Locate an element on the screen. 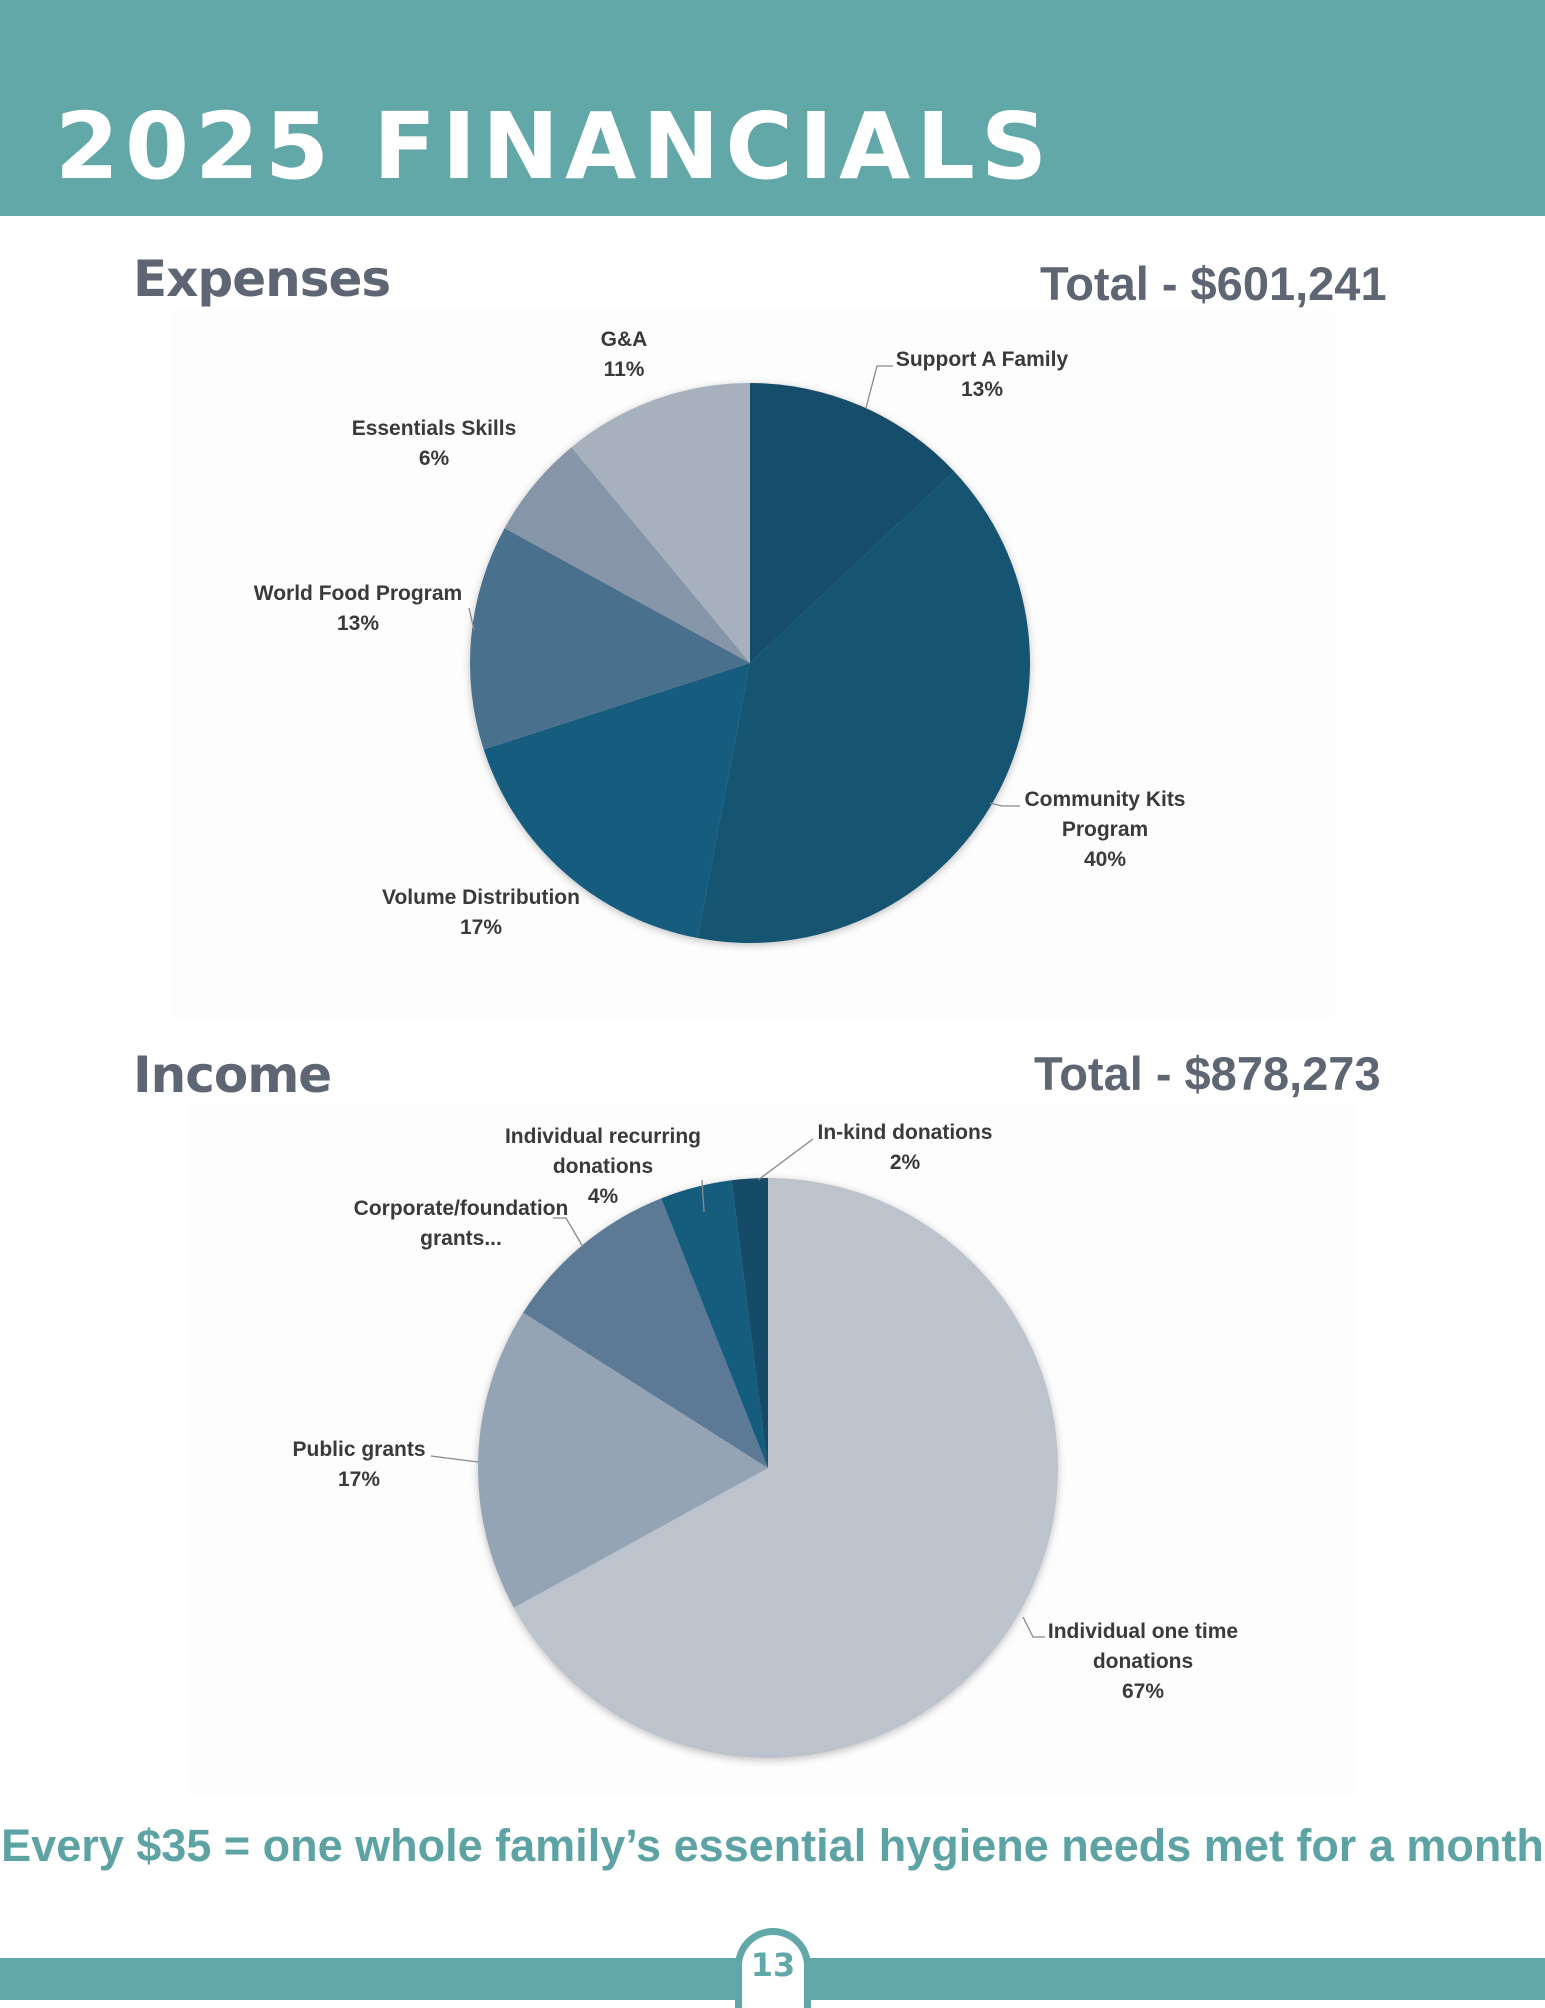 This screenshot has height=2008, width=1545. income-pie is located at coordinates (767, 1468).